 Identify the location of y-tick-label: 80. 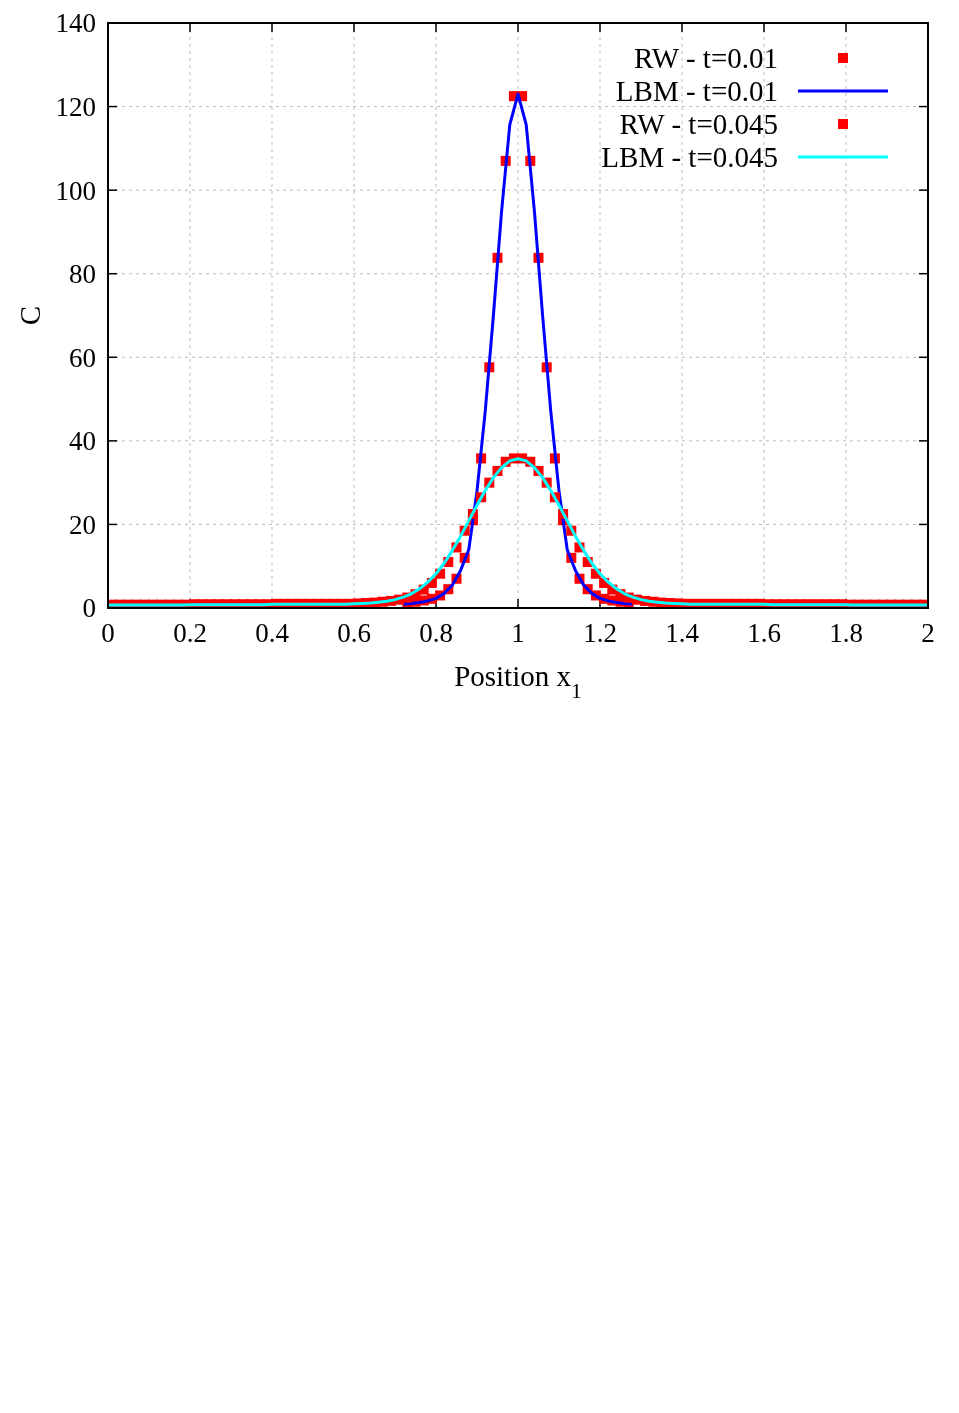
(82, 274).